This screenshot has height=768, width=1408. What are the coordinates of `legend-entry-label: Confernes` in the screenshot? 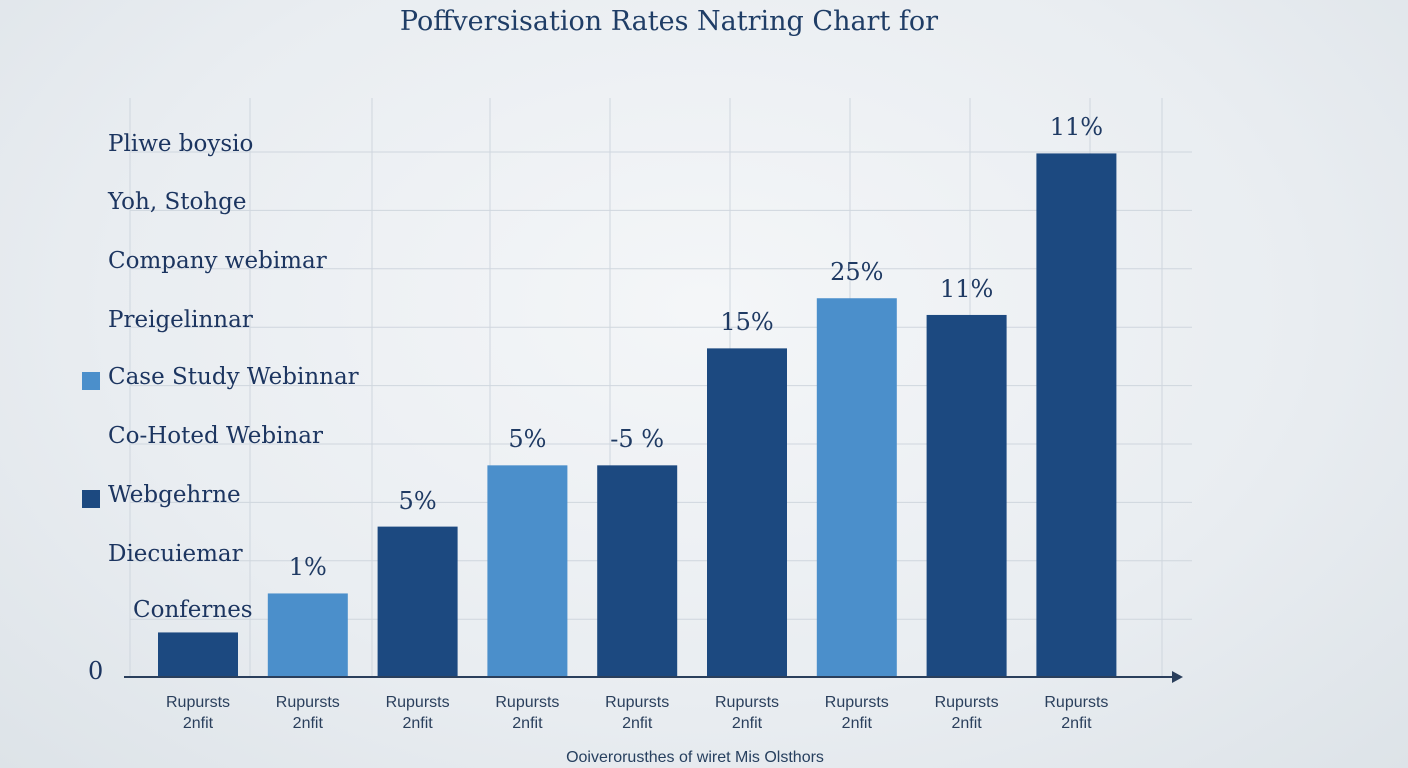 It's located at (193, 610).